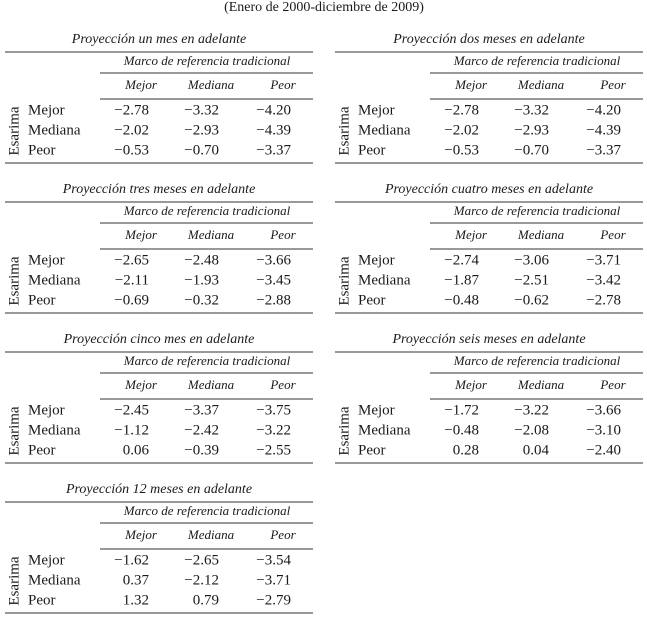  I want to click on cell-value: −2.74, so click(461, 260).